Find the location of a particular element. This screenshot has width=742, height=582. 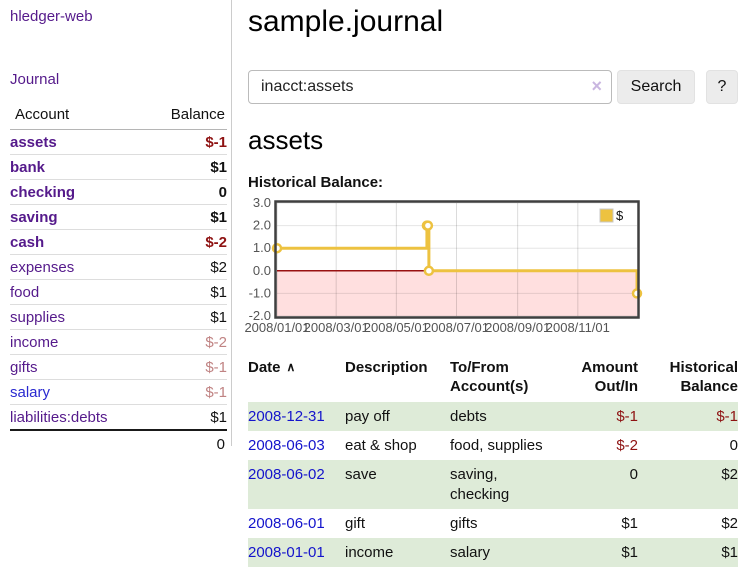

account-link-gifts: gifts is located at coordinates (24, 367).